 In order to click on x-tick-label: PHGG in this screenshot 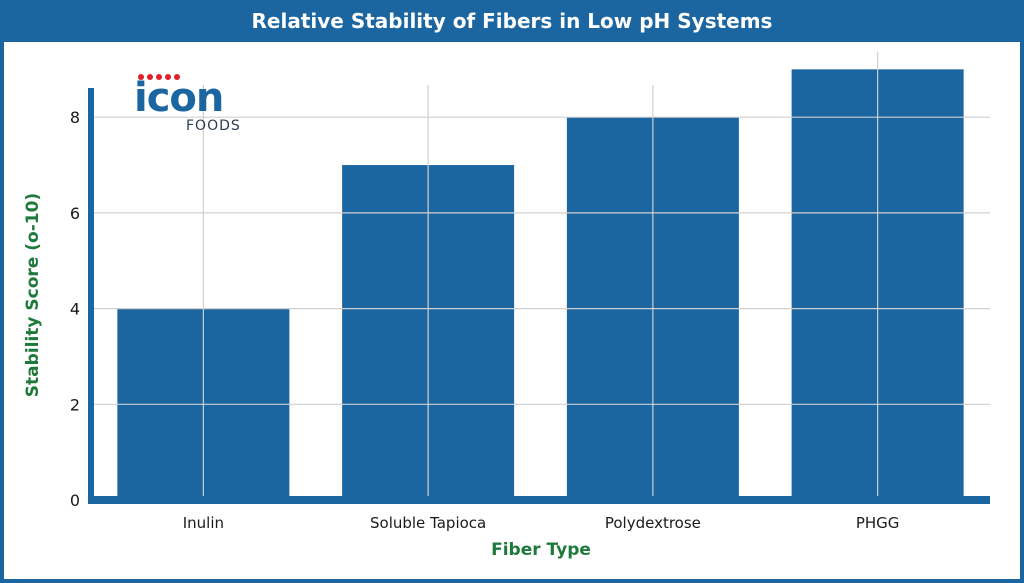, I will do `click(878, 523)`.